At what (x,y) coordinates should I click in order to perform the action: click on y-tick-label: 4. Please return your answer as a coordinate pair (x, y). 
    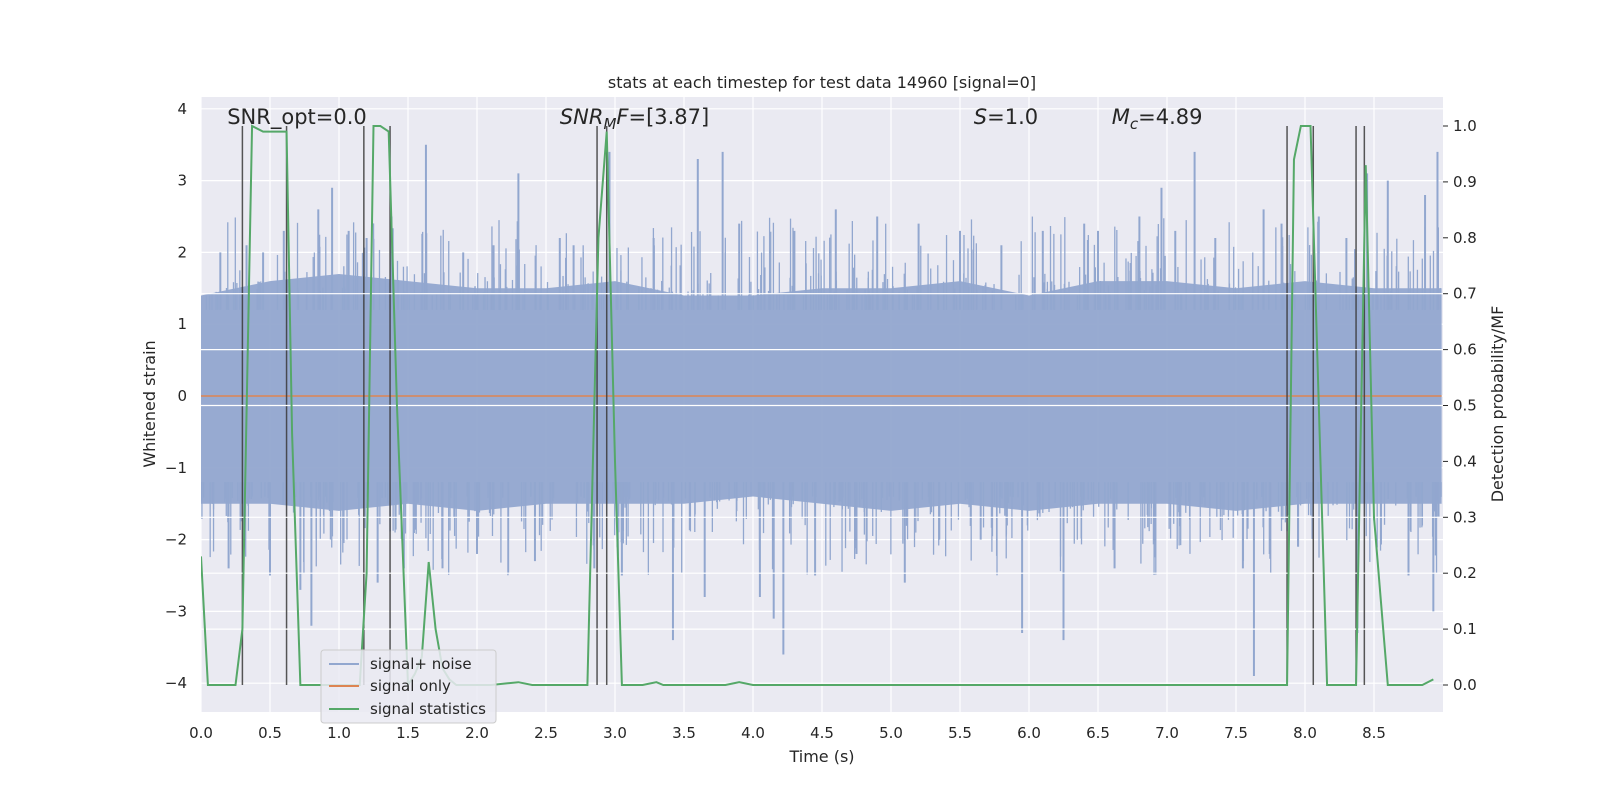
    Looking at the image, I should click on (182, 109).